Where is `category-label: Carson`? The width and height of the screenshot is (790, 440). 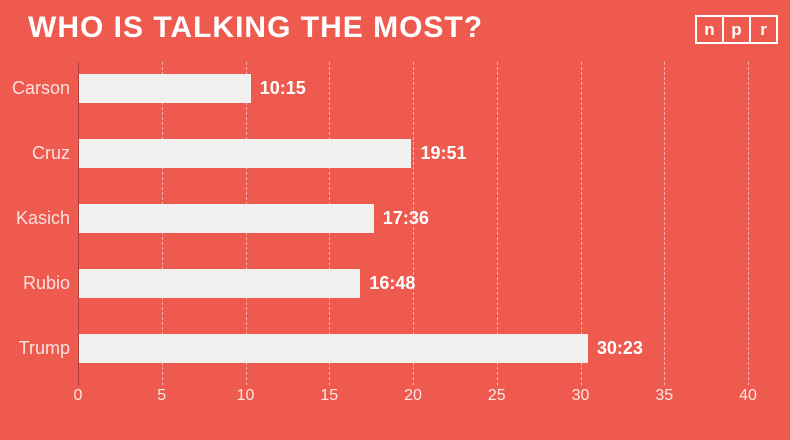 category-label: Carson is located at coordinates (40, 88).